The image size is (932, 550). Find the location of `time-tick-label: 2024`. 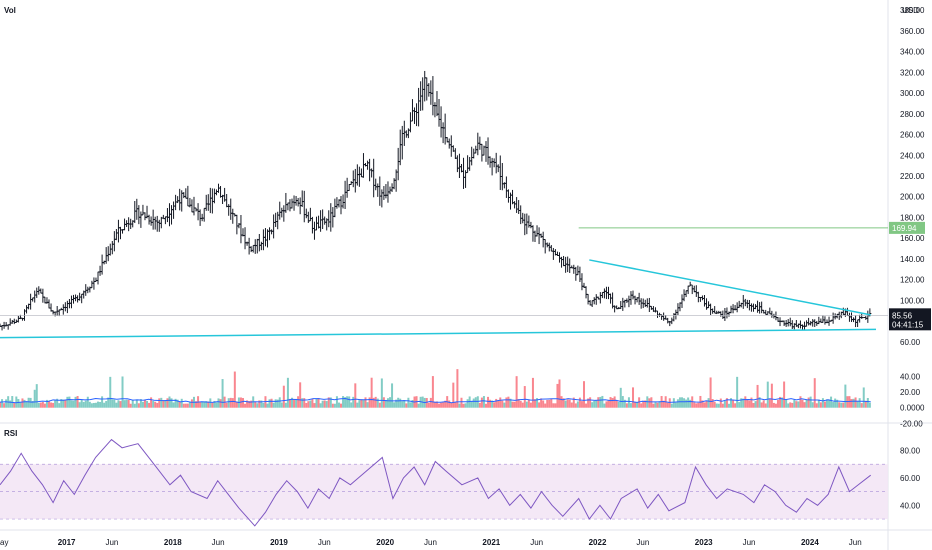

time-tick-label: 2024 is located at coordinates (810, 542).